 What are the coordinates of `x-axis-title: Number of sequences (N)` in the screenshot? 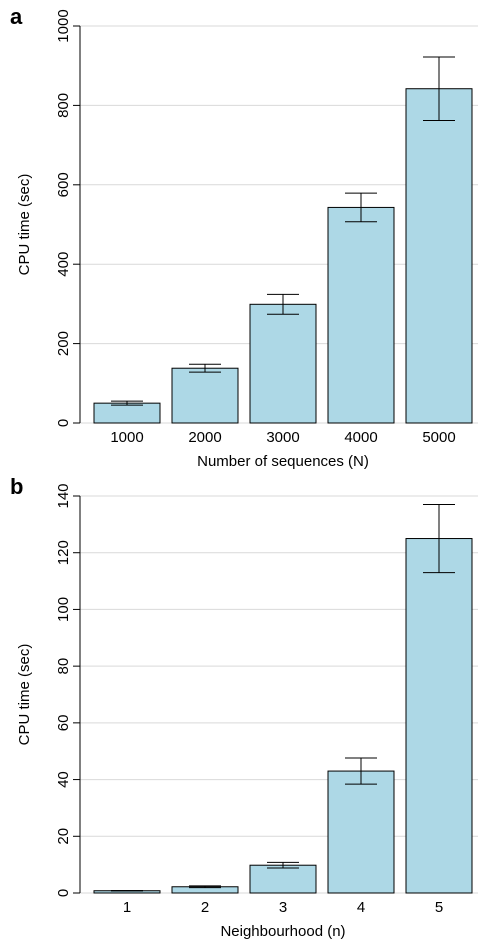 It's located at (283, 461).